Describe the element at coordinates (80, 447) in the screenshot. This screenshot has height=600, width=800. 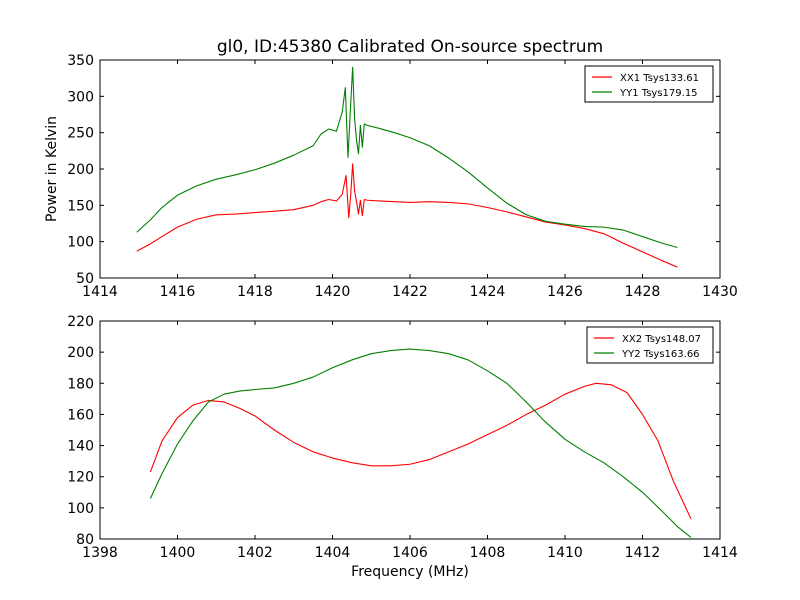
I see `y-tick-label: 140` at that location.